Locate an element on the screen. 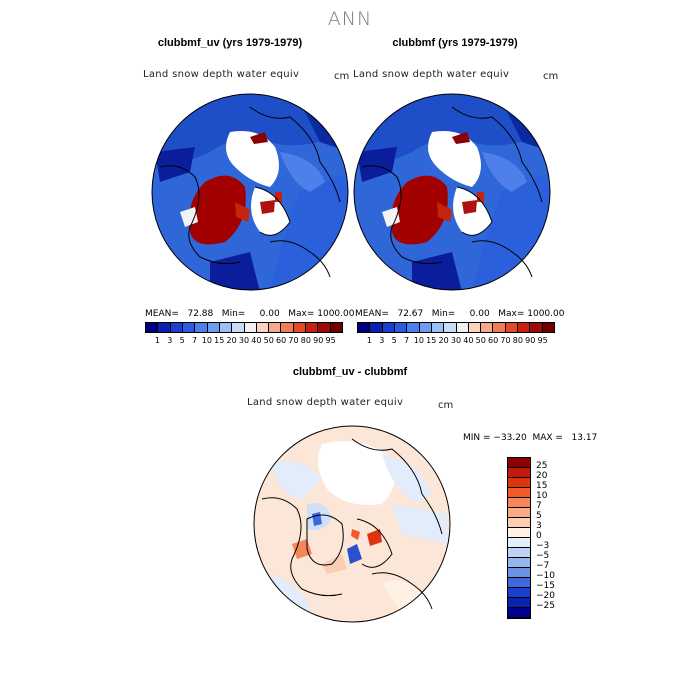 The image size is (700, 700). panel-1-colorbar is located at coordinates (244, 327).